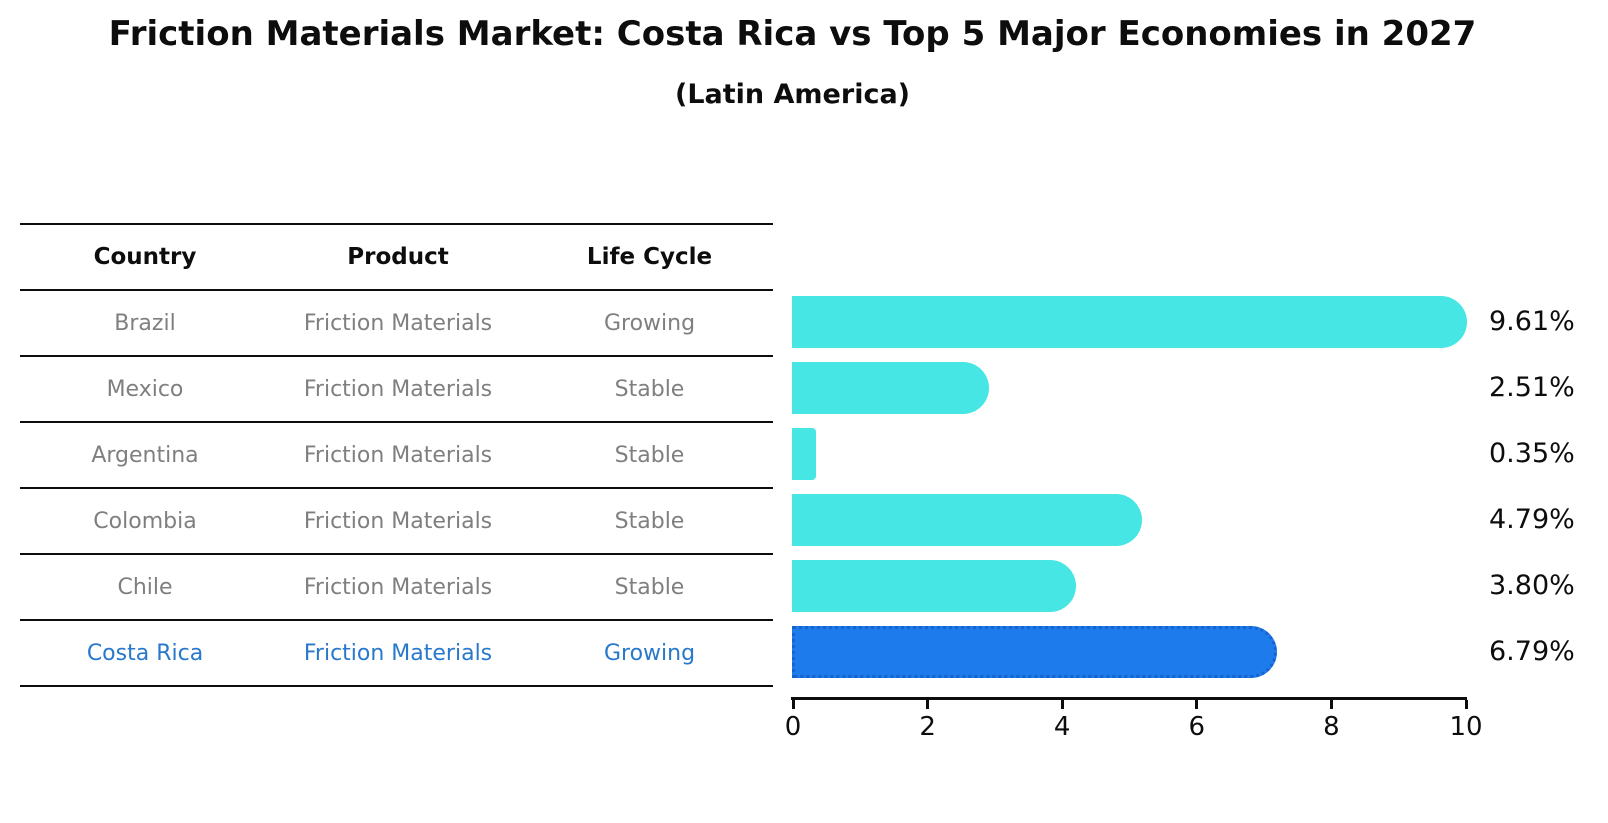 This screenshot has width=1608, height=823. I want to click on table-row: Costa Rica Friction Materials Growing, so click(396, 654).